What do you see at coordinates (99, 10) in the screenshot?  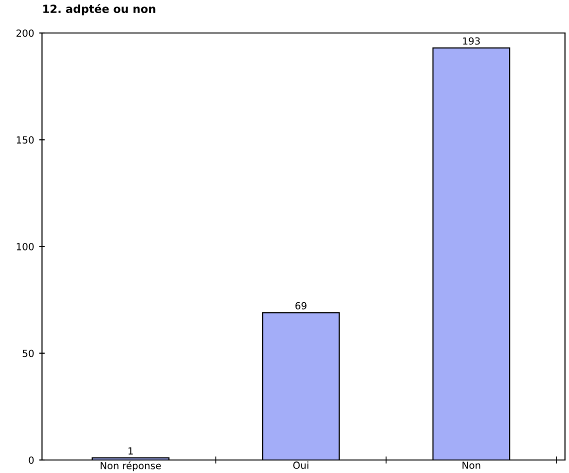 I see `chart-title: 12. adptée ou non` at bounding box center [99, 10].